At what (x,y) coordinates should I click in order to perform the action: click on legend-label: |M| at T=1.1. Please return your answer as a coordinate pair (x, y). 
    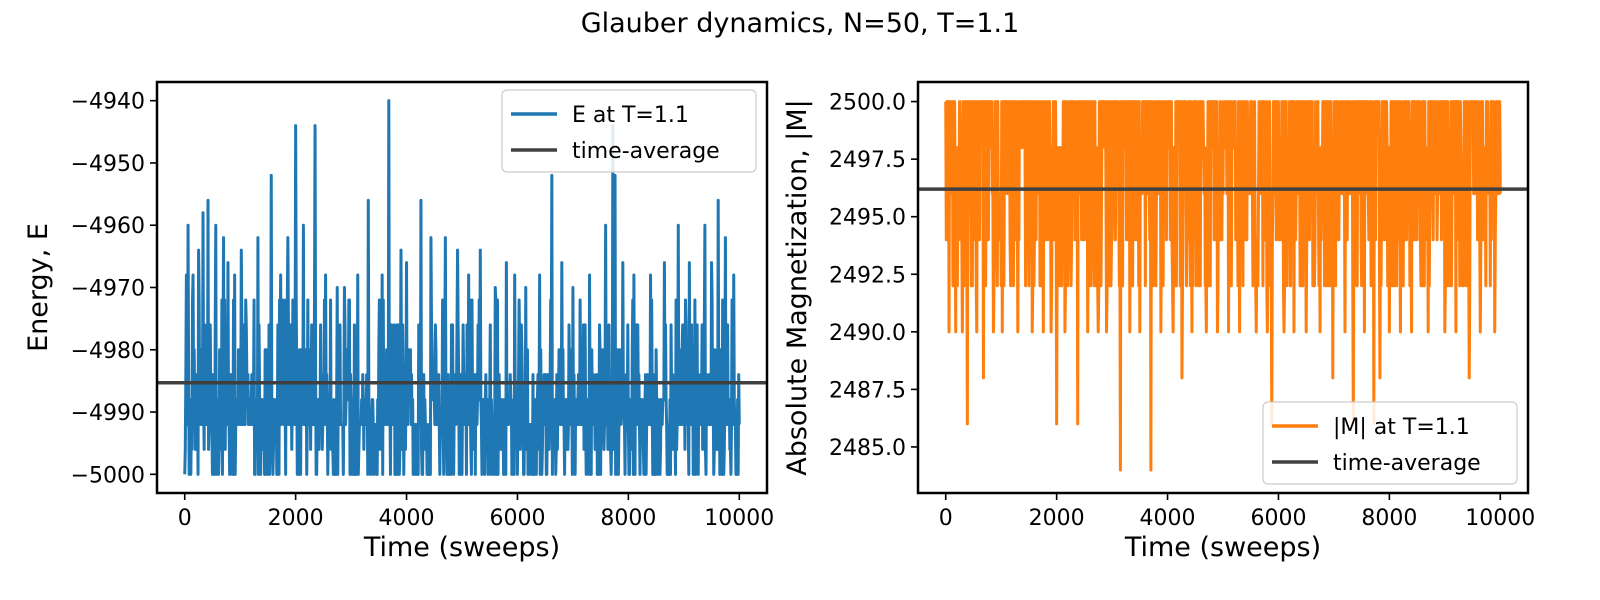
    Looking at the image, I should click on (1401, 427).